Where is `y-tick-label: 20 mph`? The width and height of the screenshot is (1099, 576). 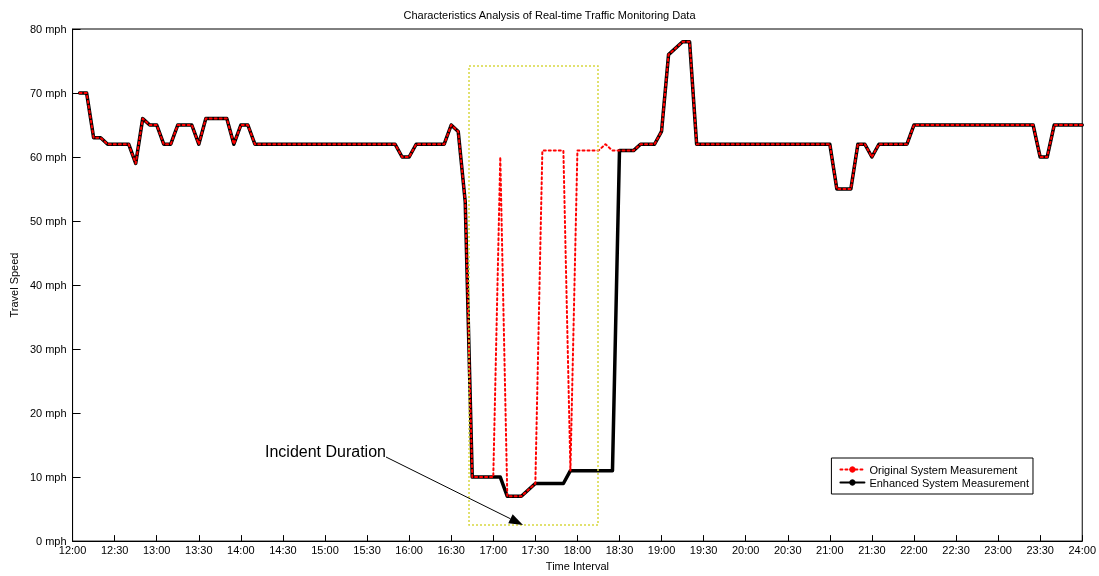
y-tick-label: 20 mph is located at coordinates (48, 413).